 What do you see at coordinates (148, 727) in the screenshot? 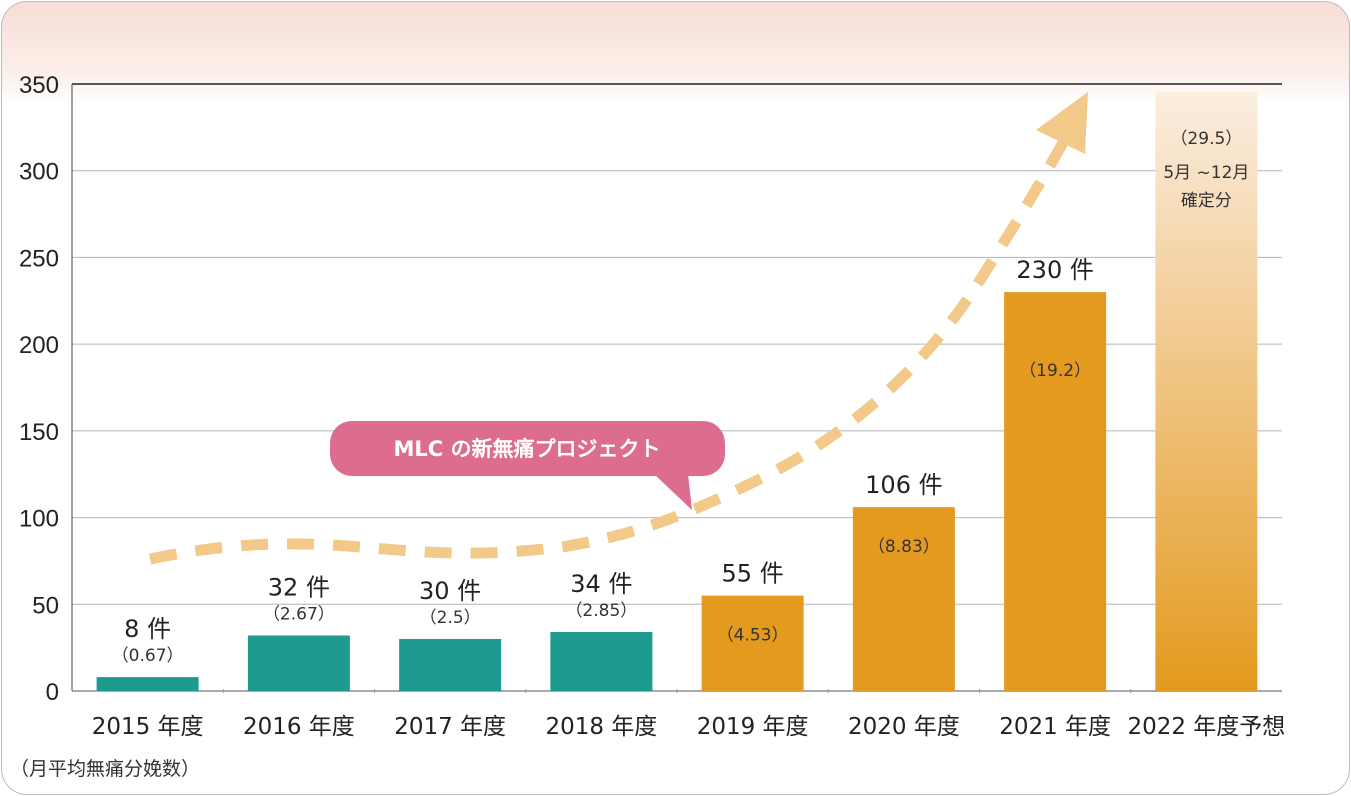
I see `x-tick-label: 2015 年度` at bounding box center [148, 727].